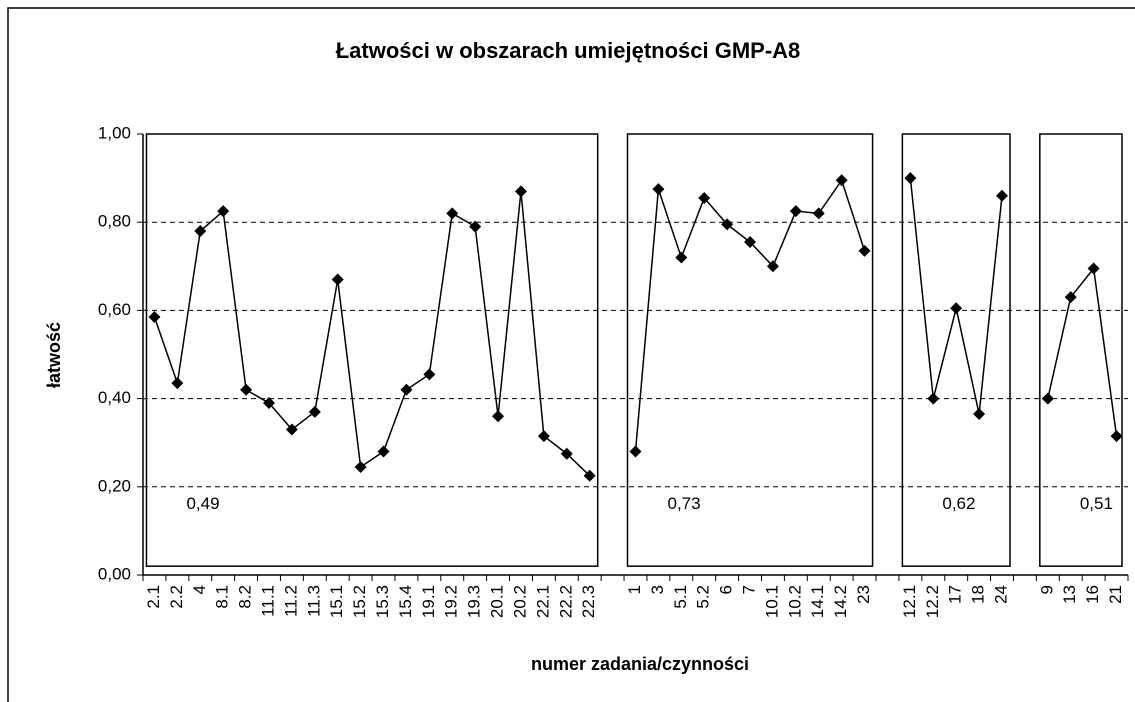 The image size is (1135, 702). What do you see at coordinates (222, 597) in the screenshot?
I see `x-tick-label: 8.1` at bounding box center [222, 597].